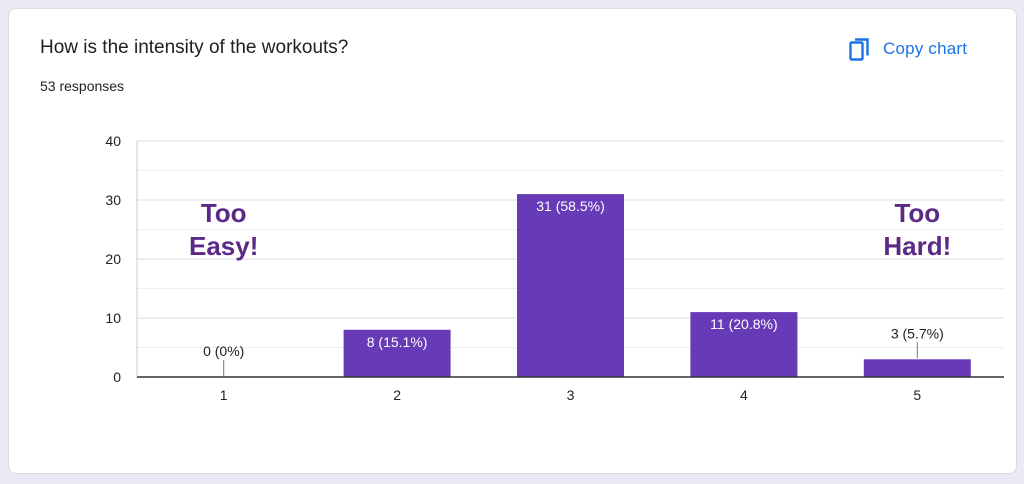 This screenshot has width=1024, height=484. What do you see at coordinates (744, 395) in the screenshot?
I see `x-tick-label: 4` at bounding box center [744, 395].